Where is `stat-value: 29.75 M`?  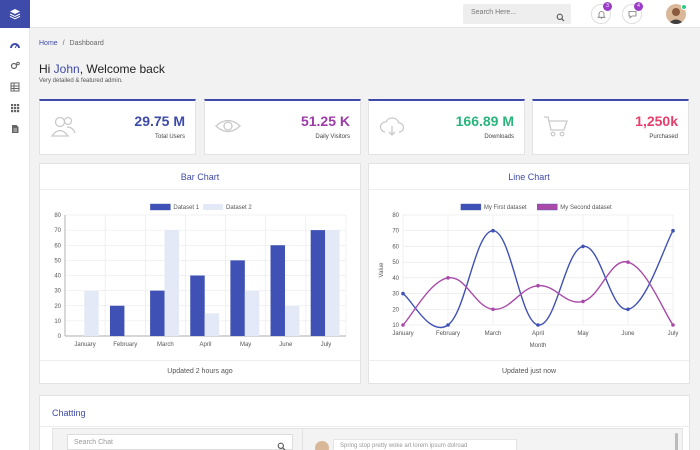 stat-value: 29.75 M is located at coordinates (159, 121).